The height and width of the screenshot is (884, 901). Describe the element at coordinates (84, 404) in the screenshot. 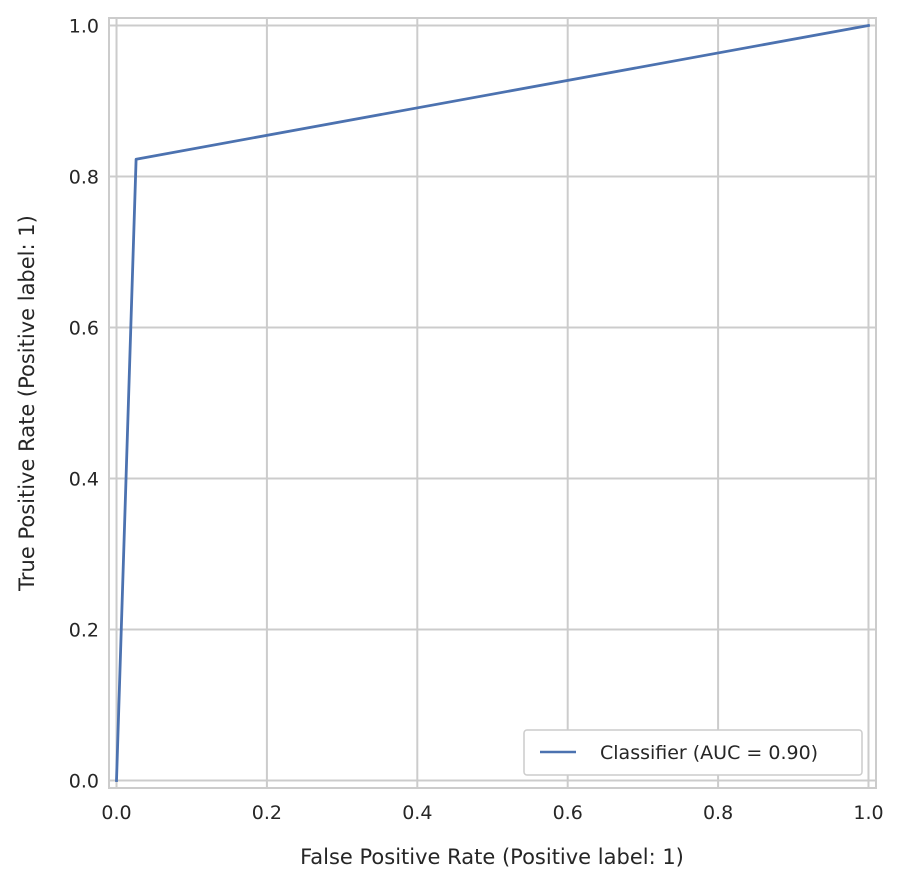

I see `y-tick-labels: 0.0 0.2 0.4 0.6 0.8 1.0` at that location.